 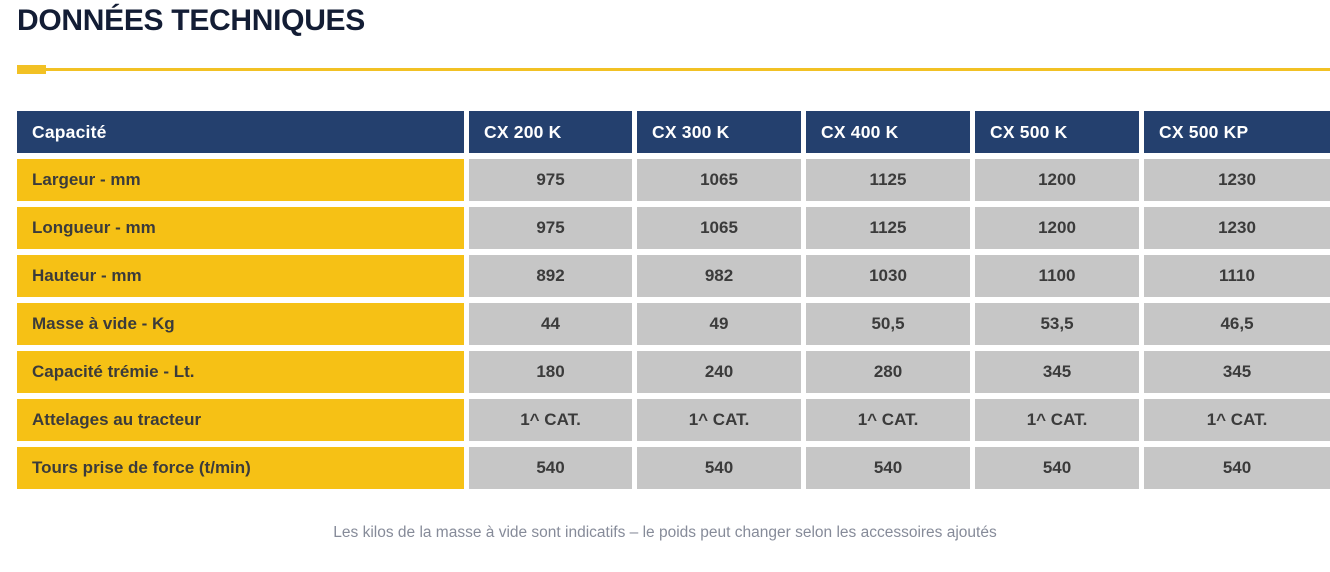 I want to click on spec-value-cell: 49, so click(x=719, y=324).